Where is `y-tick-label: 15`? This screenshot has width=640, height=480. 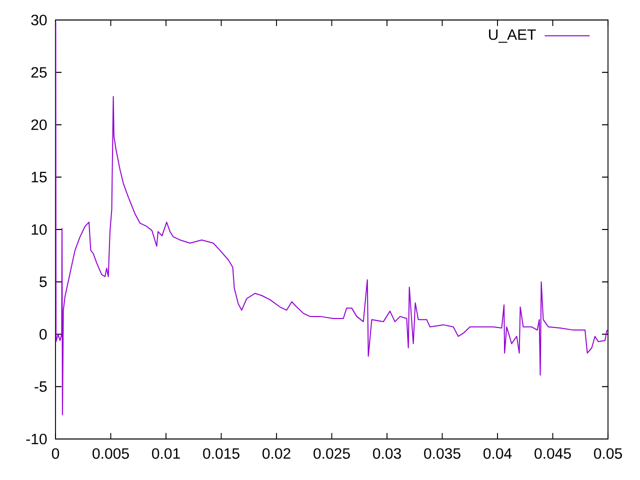 y-tick-label: 15 is located at coordinates (39, 177).